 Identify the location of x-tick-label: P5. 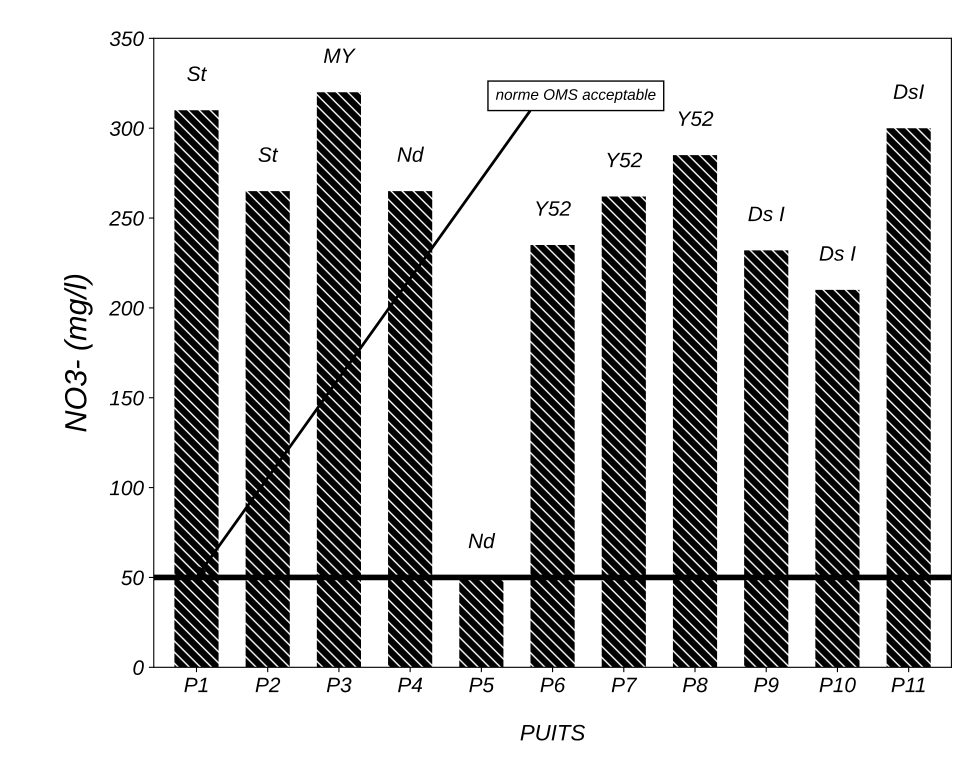
(481, 685).